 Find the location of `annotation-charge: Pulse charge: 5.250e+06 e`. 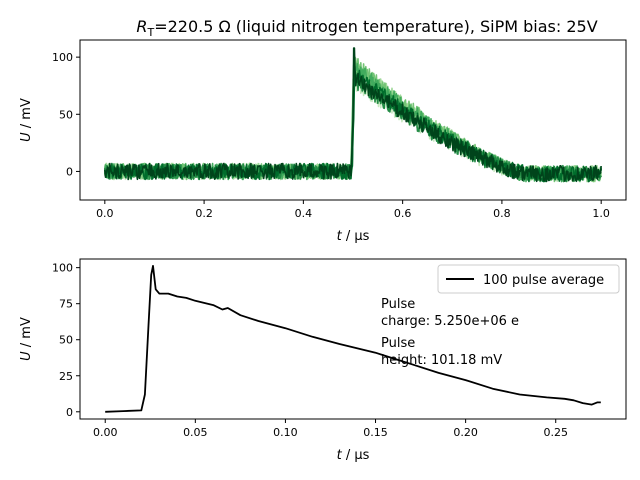

annotation-charge: Pulse charge: 5.250e+06 e is located at coordinates (450, 313).